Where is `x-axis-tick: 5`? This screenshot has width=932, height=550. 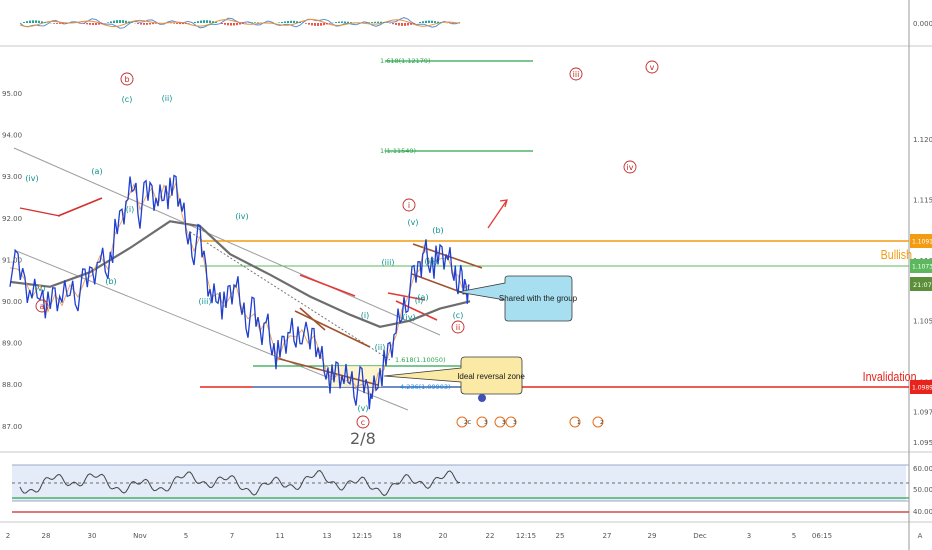 x-axis-tick: 5 is located at coordinates (186, 536).